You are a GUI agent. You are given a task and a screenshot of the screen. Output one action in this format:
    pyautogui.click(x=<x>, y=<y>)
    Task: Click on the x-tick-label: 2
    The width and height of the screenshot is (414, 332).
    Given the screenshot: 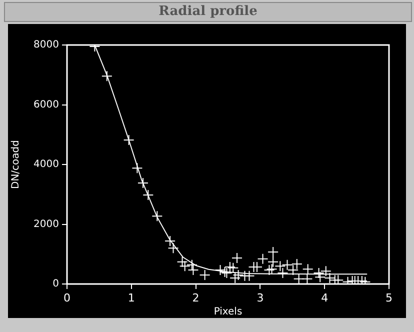 What is the action you would take?
    pyautogui.click(x=196, y=297)
    